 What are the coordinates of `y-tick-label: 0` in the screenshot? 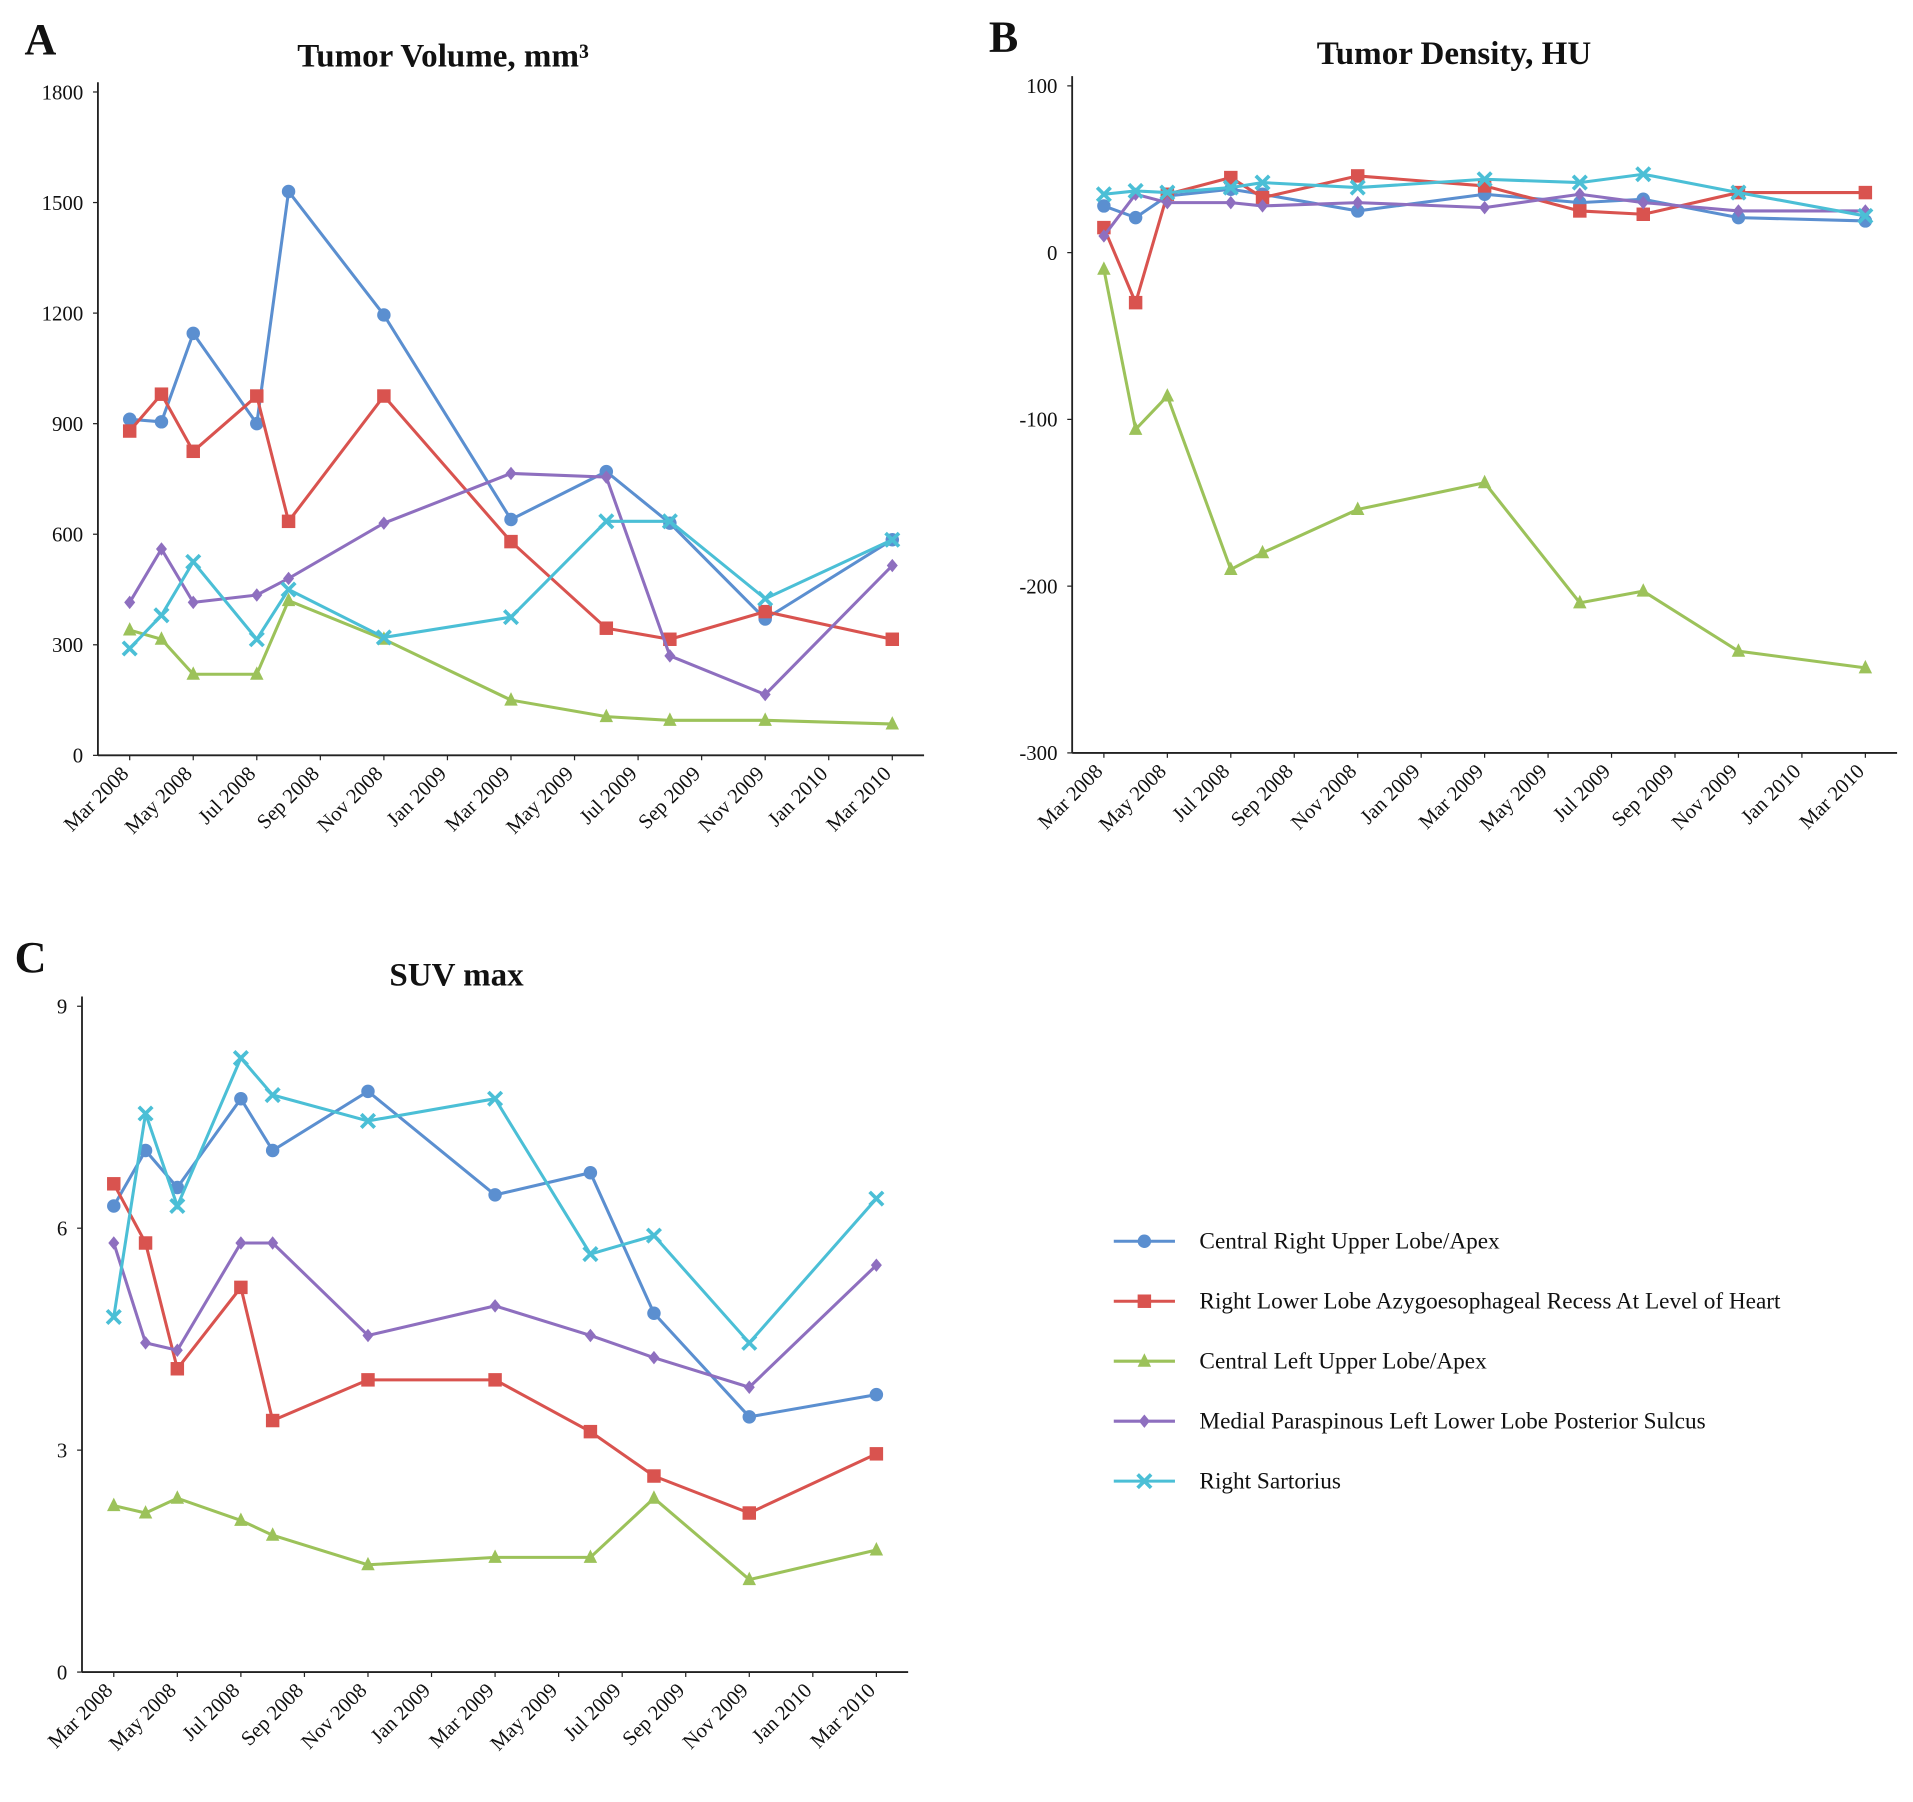 It's located at (78, 756).